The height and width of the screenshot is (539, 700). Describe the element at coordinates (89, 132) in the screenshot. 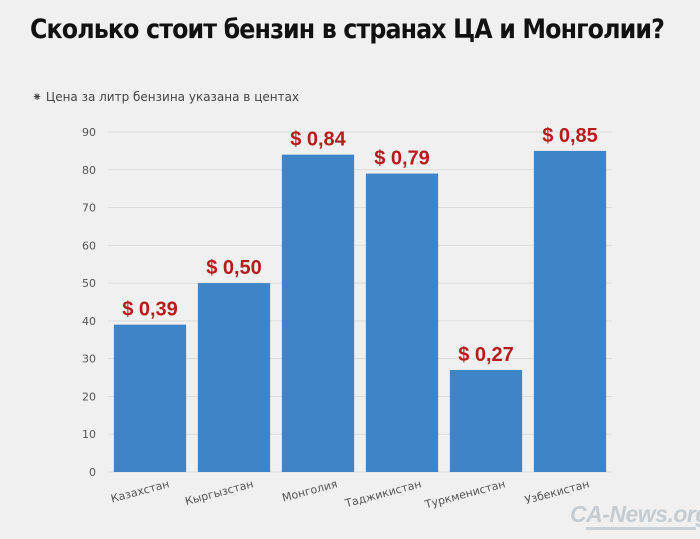

I see `y-tick-label: 90` at that location.